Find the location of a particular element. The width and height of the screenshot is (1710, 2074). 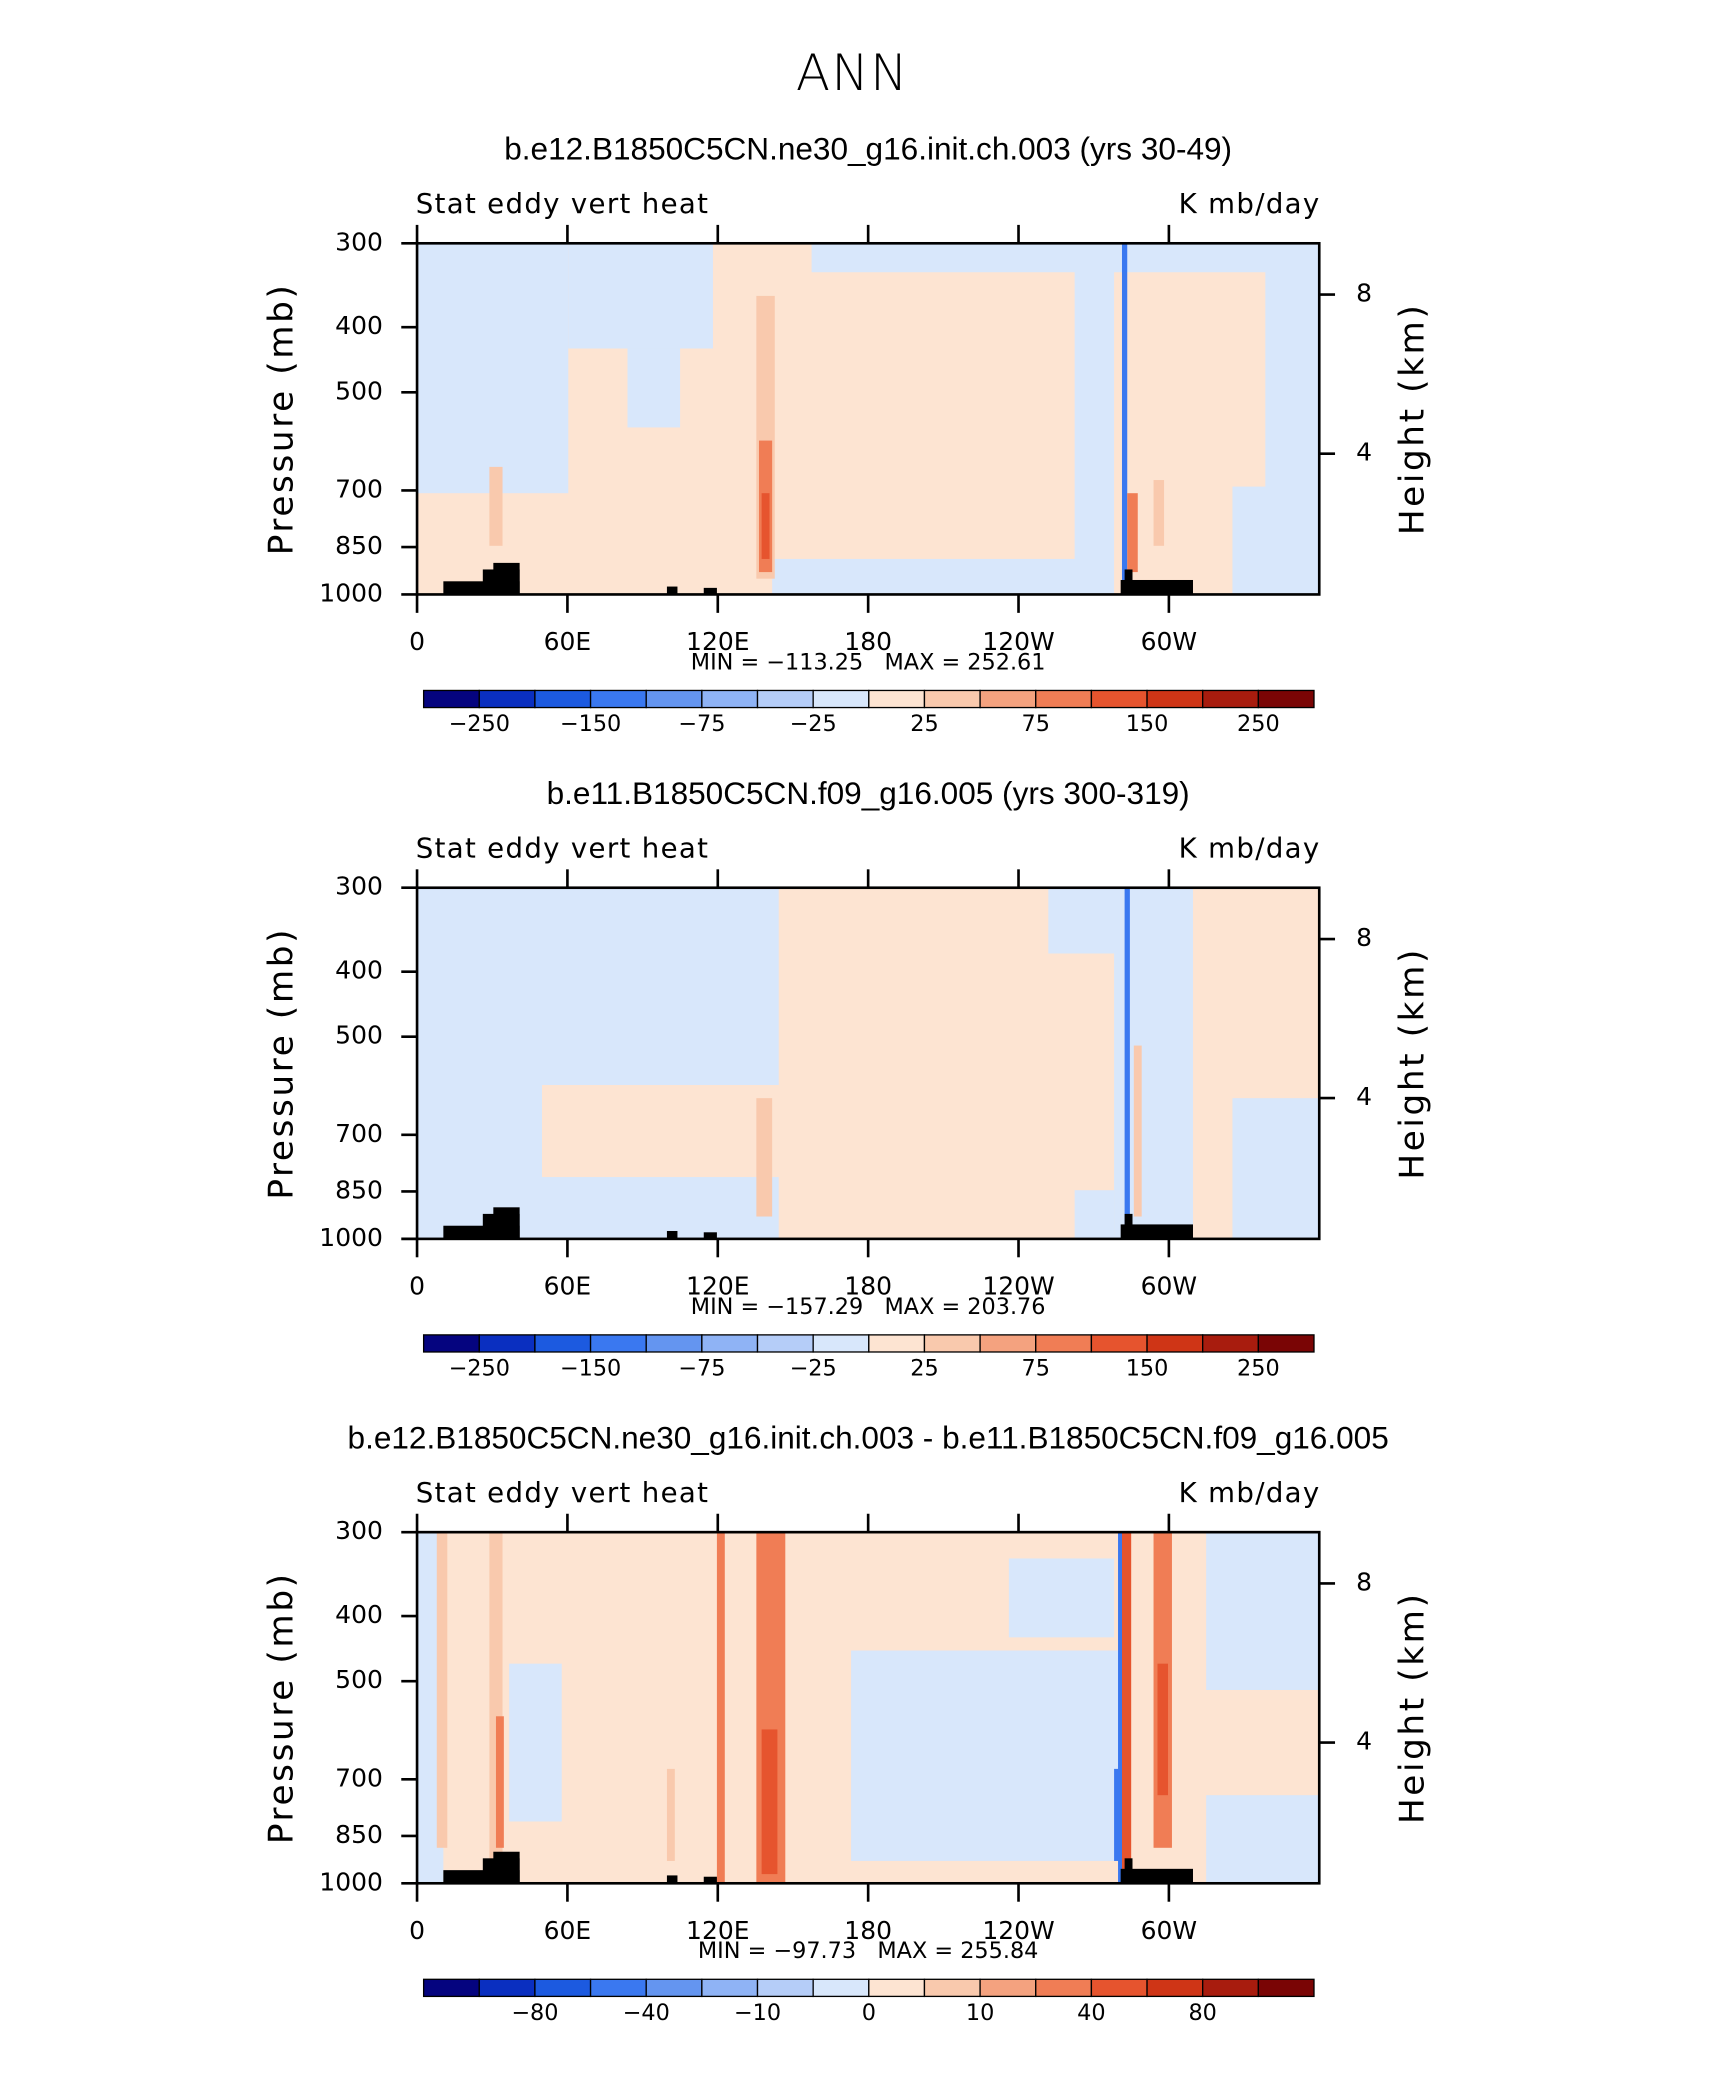

colorbar-label: 10 is located at coordinates (980, 2013).